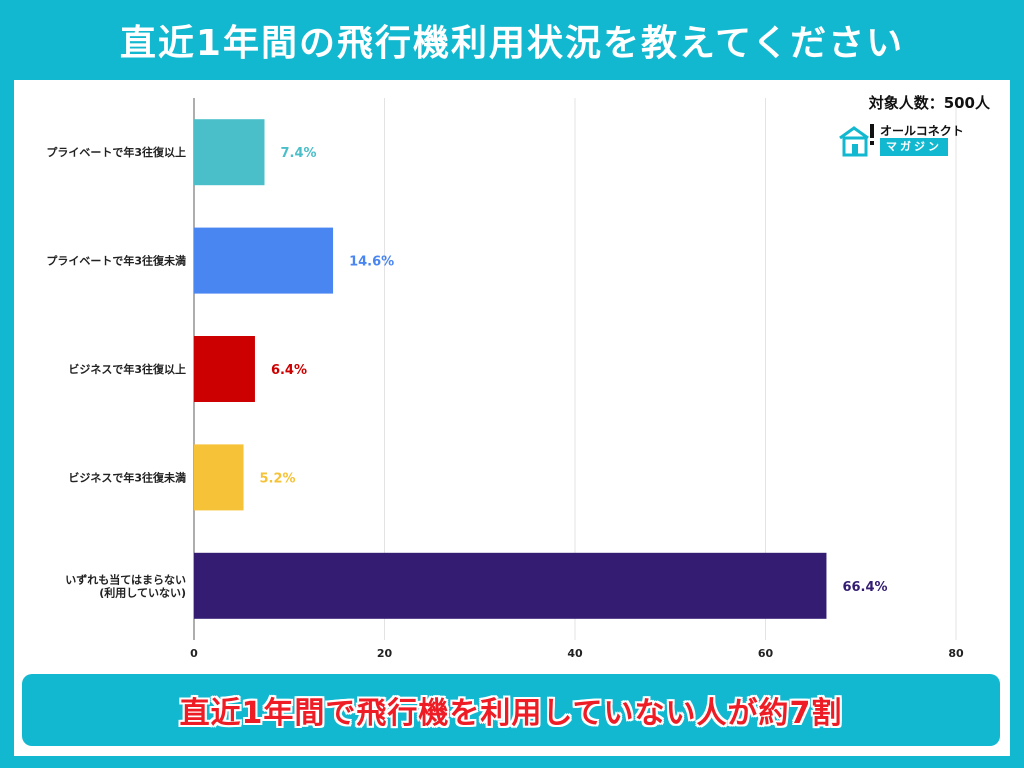  I want to click on data-label: 6.4%, so click(289, 370).